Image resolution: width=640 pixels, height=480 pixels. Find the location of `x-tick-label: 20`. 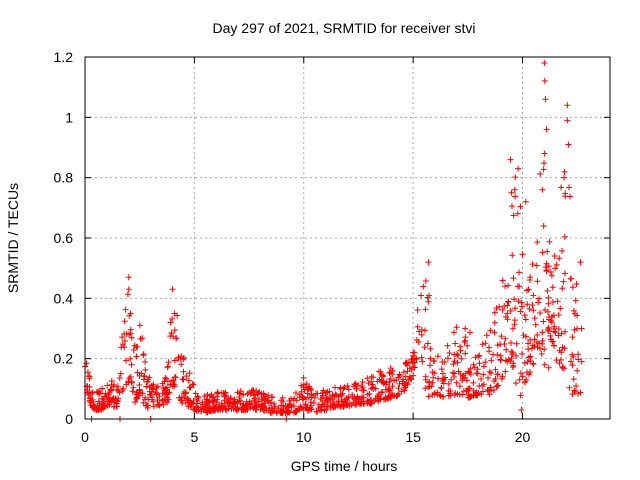

x-tick-label: 20 is located at coordinates (523, 437).